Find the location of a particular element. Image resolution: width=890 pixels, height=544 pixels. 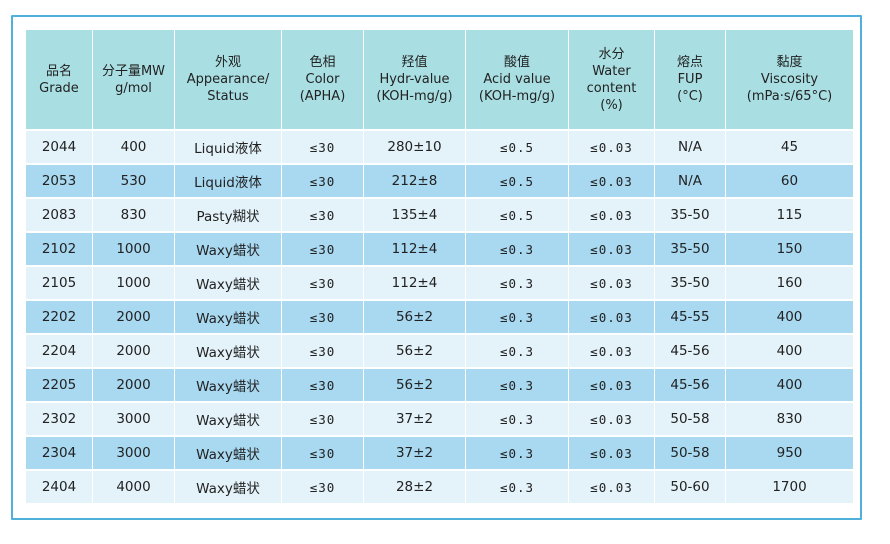

cell-hydroxyl-value: 212±8 is located at coordinates (415, 182).